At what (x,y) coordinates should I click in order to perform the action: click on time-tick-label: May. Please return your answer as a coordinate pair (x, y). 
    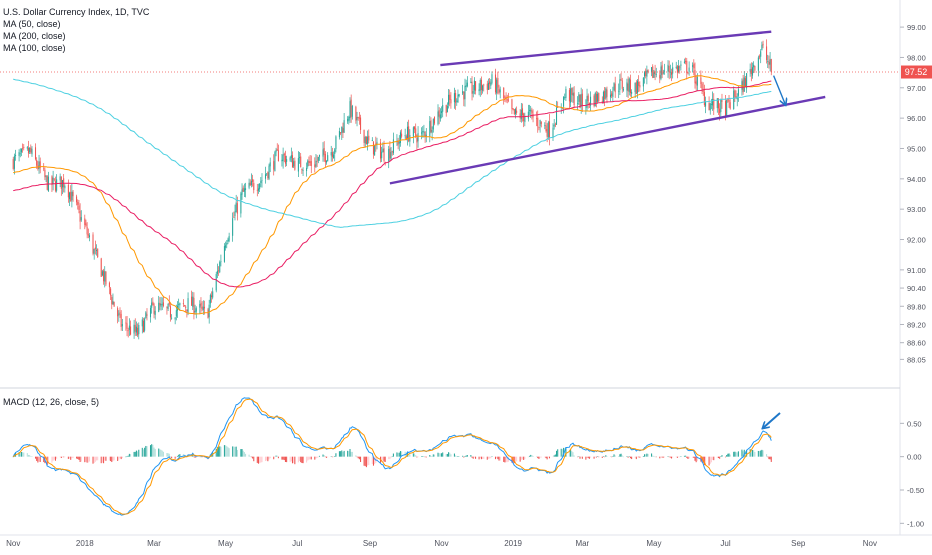
    Looking at the image, I should click on (653, 543).